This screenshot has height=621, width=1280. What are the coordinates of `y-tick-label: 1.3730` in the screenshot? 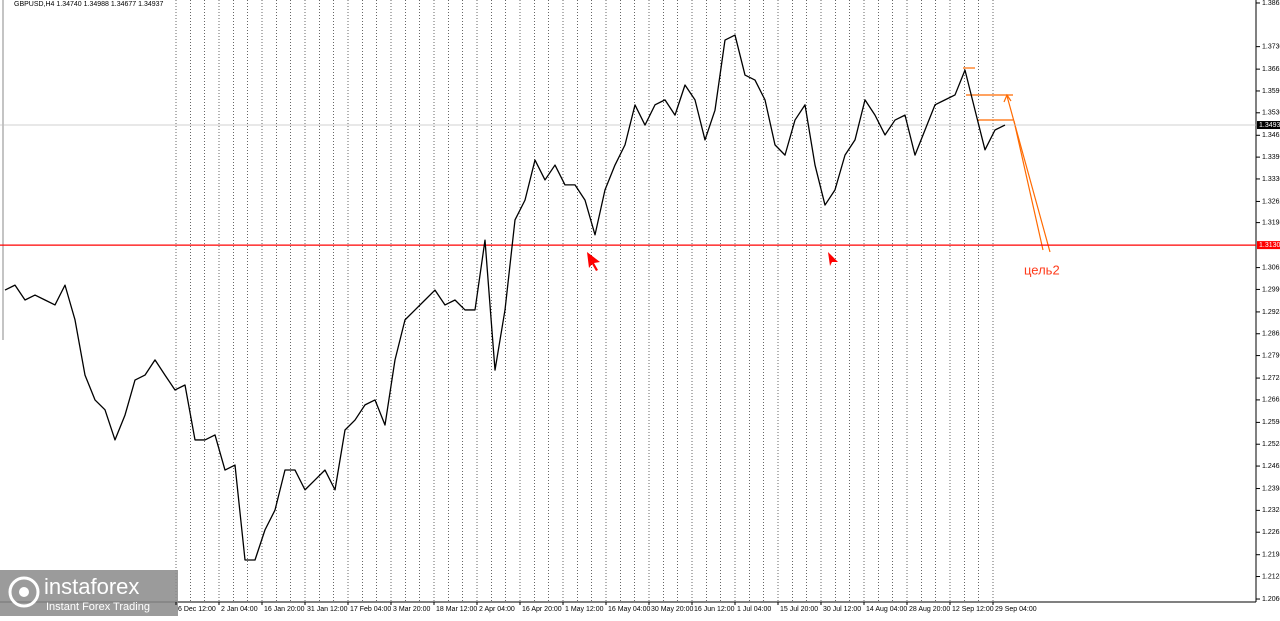 It's located at (1271, 46).